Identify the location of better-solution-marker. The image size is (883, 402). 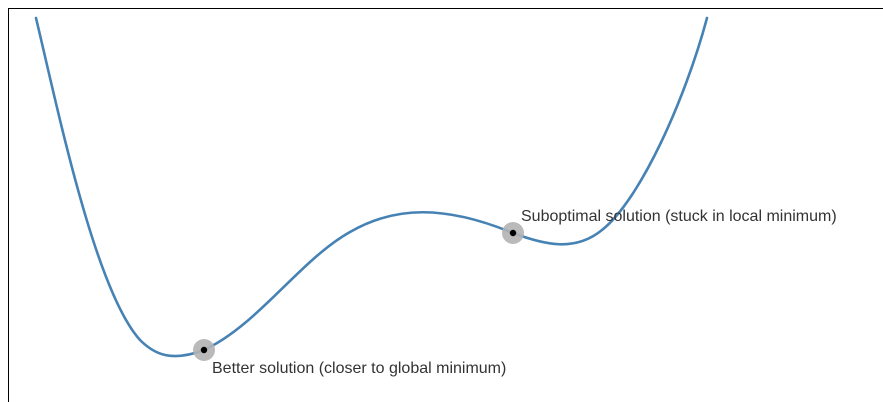
(204, 350).